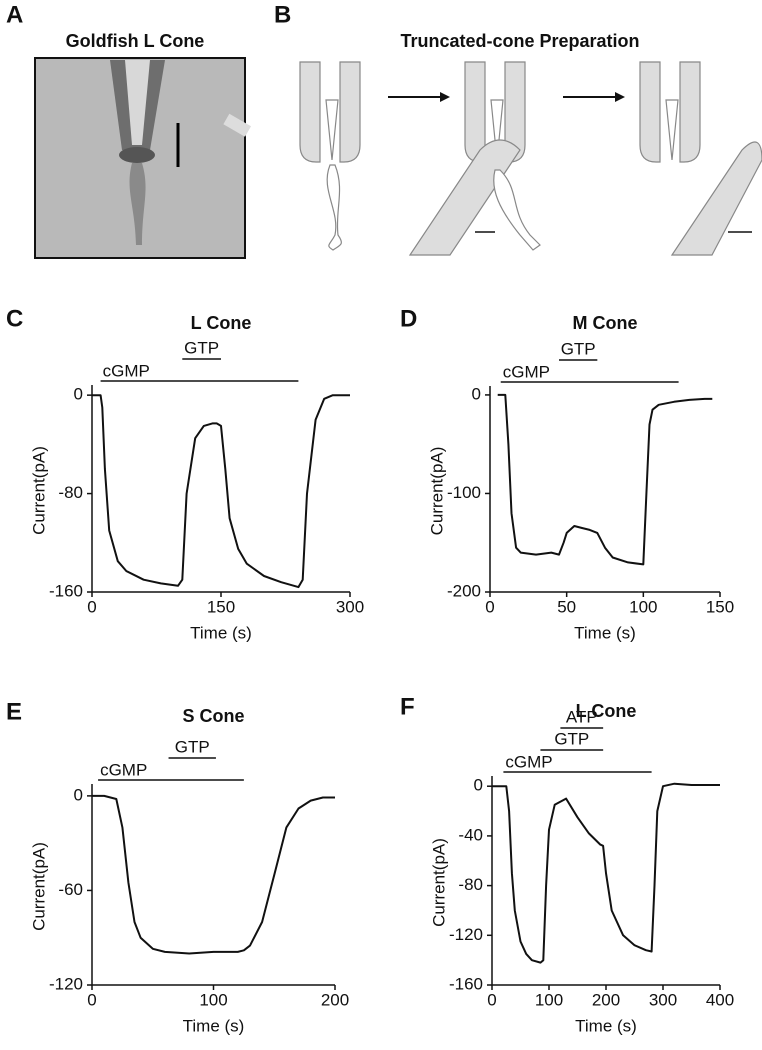 The image size is (762, 1050). I want to click on panel-letter: A, so click(14, 14).